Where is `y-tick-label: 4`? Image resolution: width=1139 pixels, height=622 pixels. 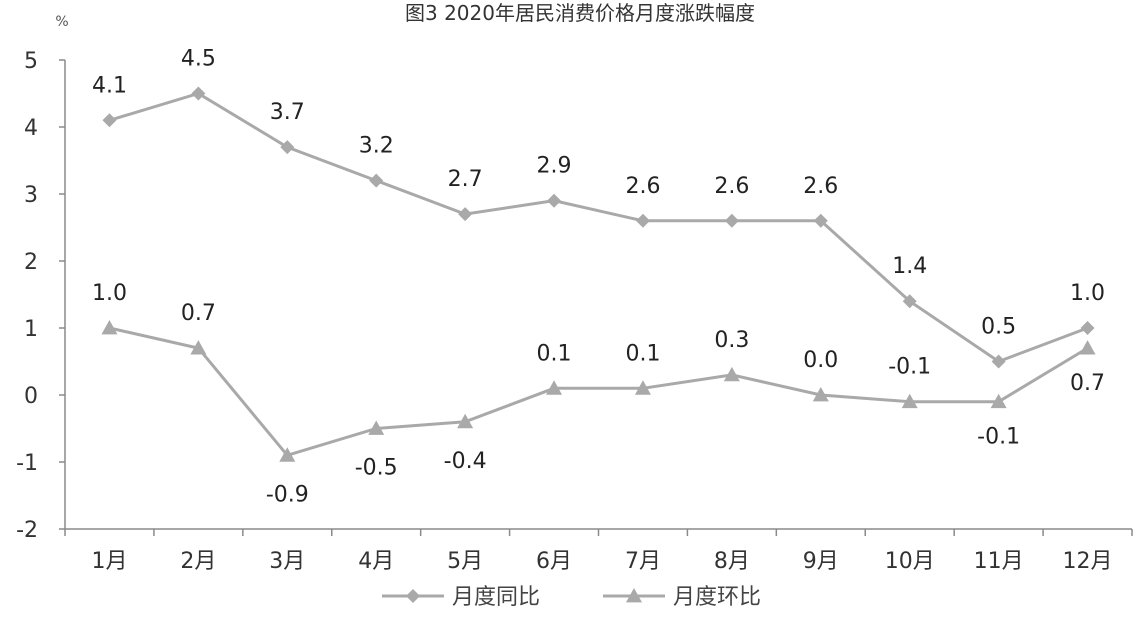 y-tick-label: 4 is located at coordinates (31, 128).